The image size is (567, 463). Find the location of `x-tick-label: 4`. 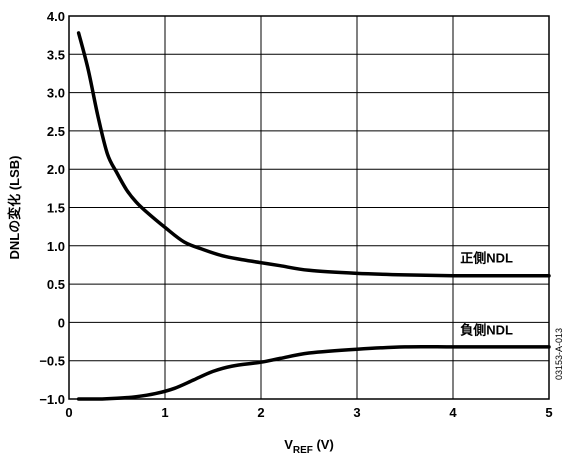

x-tick-label: 4 is located at coordinates (453, 412).